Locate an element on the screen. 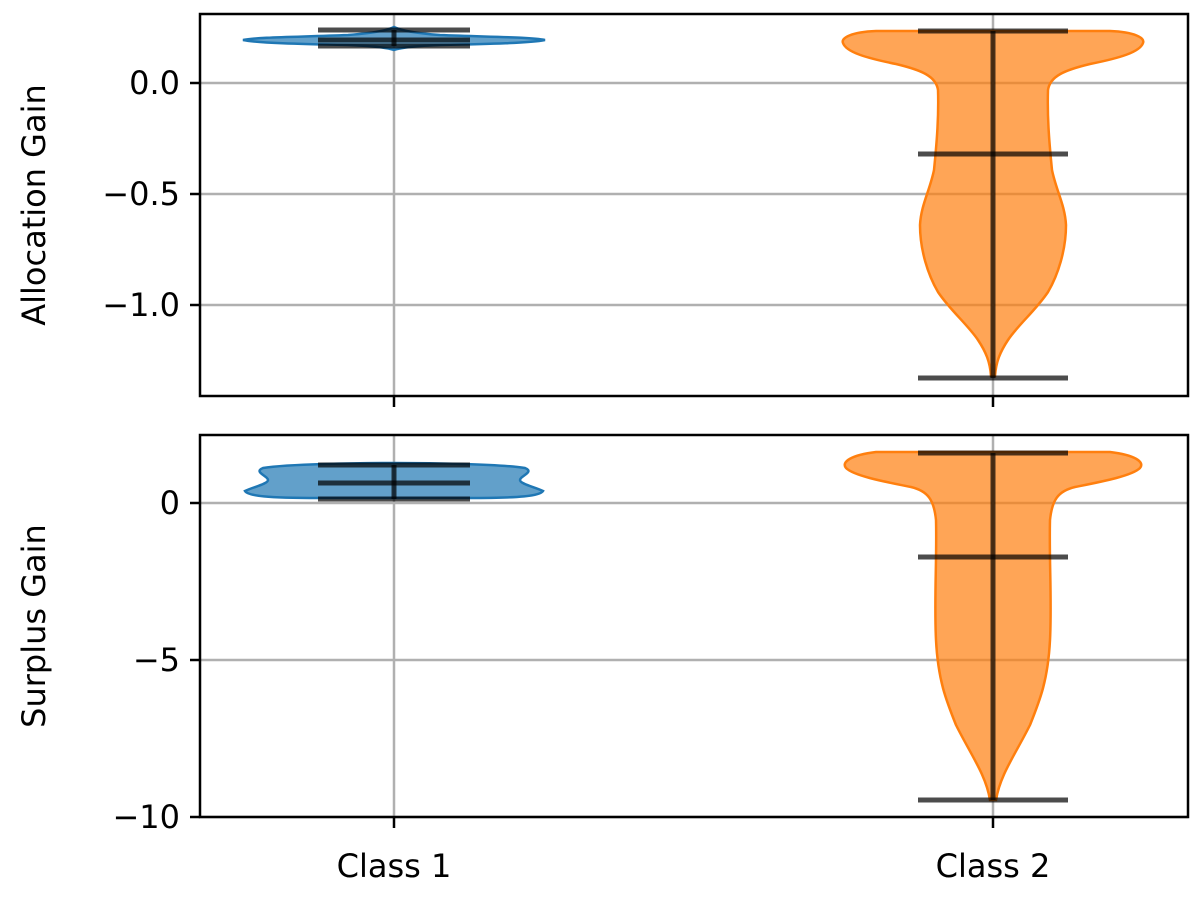 This screenshot has height=904, width=1200. x-tick-label: Class 1 is located at coordinates (394, 866).